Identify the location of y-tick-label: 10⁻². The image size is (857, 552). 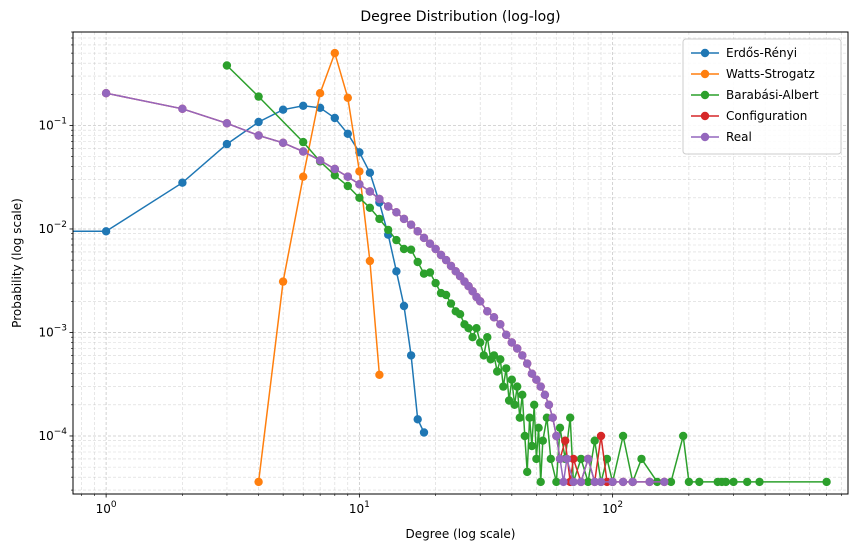
(52, 228).